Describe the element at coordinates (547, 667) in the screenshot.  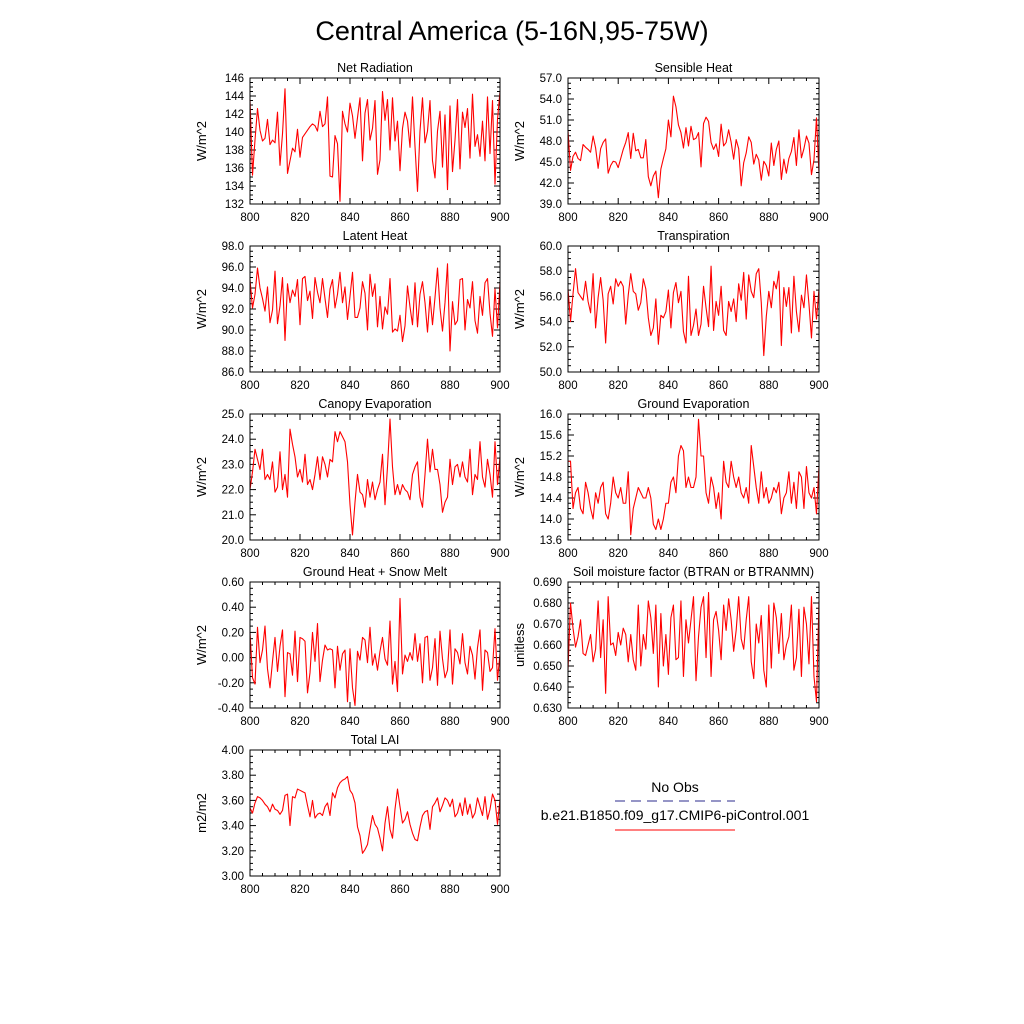
I see `y-tick-label: 0.650` at that location.